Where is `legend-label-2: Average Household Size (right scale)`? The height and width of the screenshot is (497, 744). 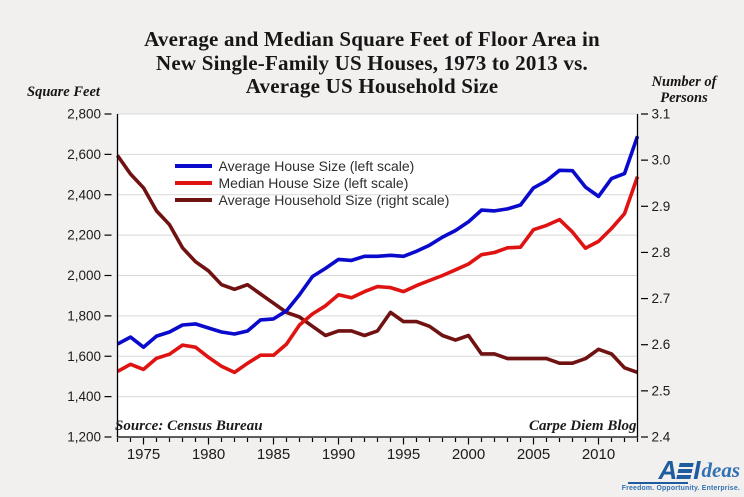 legend-label-2: Average Household Size (right scale) is located at coordinates (334, 200).